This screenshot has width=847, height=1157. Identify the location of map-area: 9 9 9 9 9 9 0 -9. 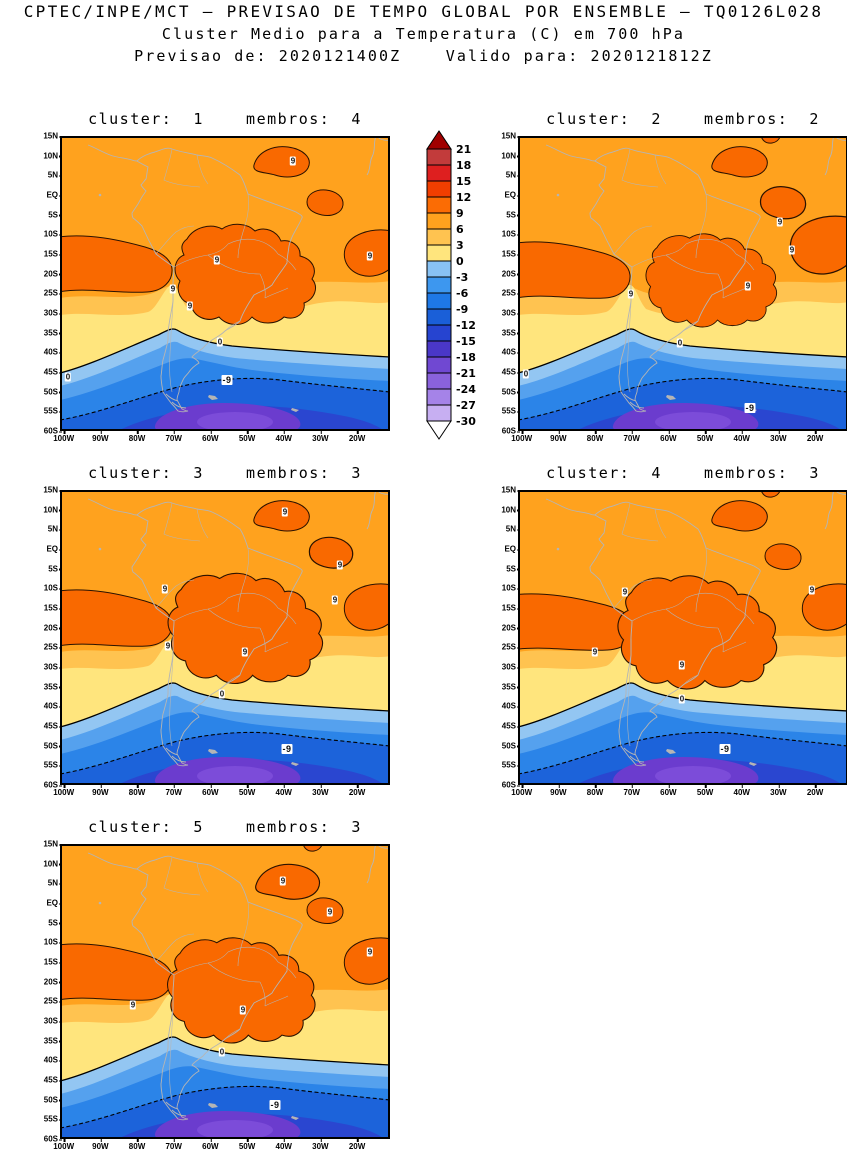
(225, 637).